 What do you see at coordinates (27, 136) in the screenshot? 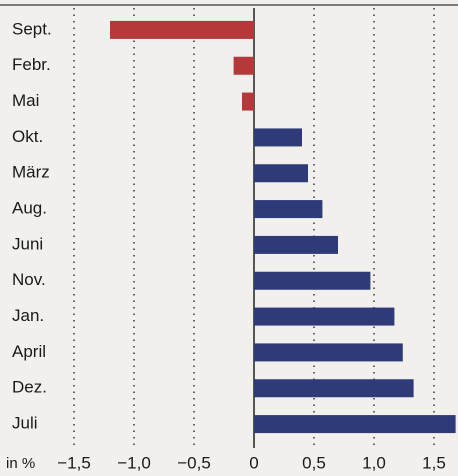
I see `y-tick-label: Okt.` at bounding box center [27, 136].